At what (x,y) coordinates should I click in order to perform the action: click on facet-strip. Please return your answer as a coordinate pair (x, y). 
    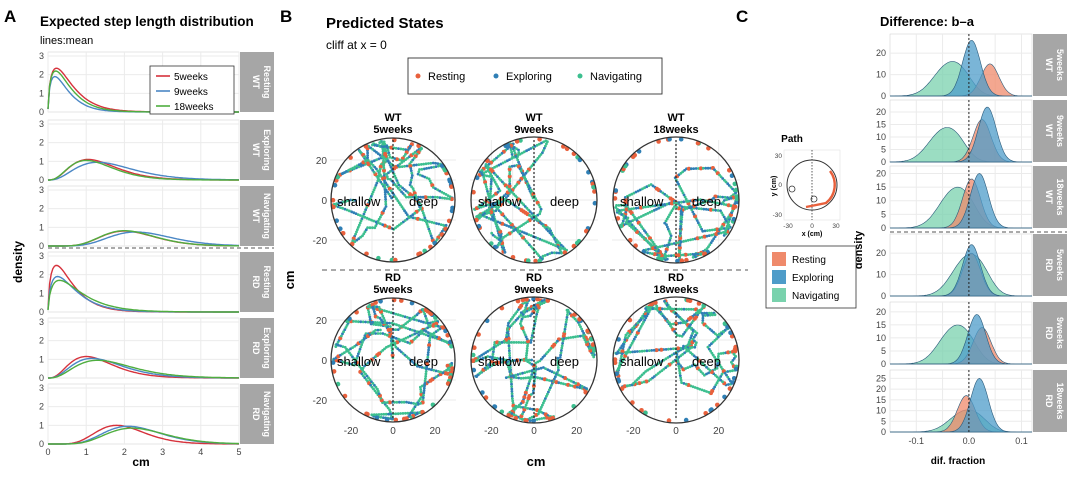
    Looking at the image, I should click on (257, 150).